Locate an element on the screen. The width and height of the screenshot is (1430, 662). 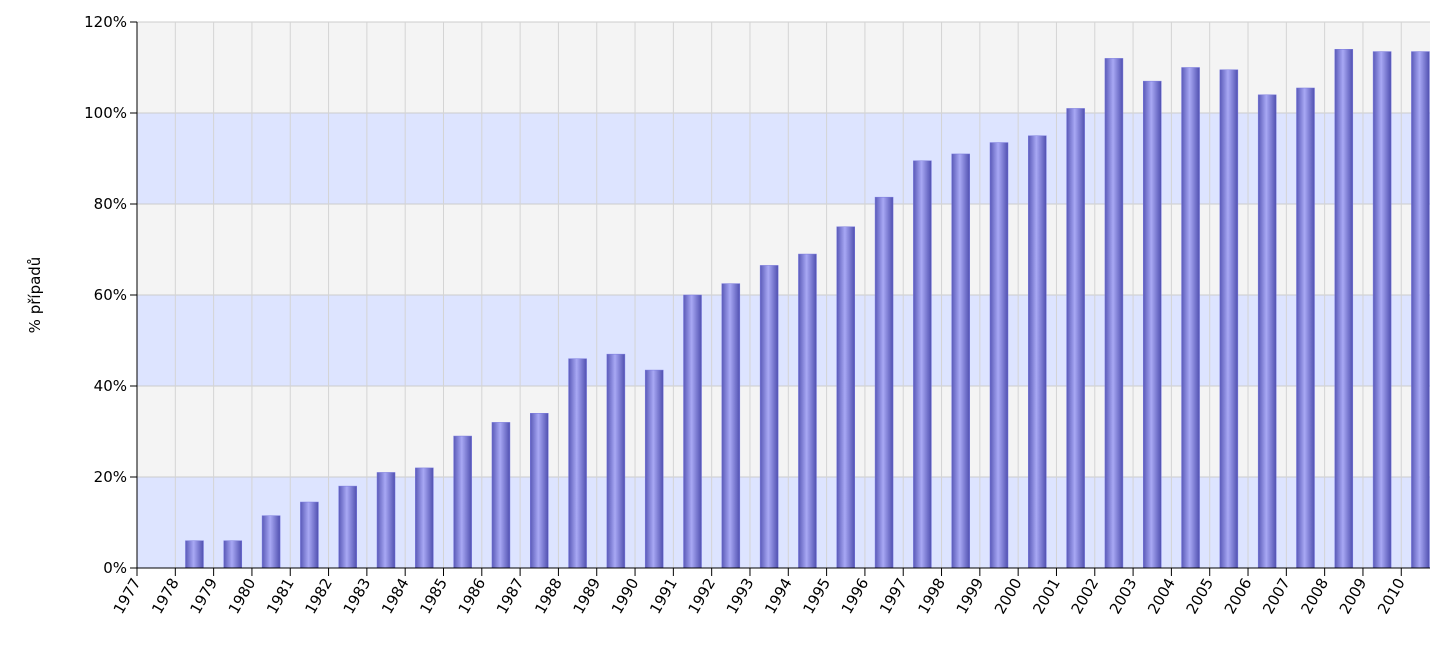
x-tick-label: 1978 is located at coordinates (165, 596).